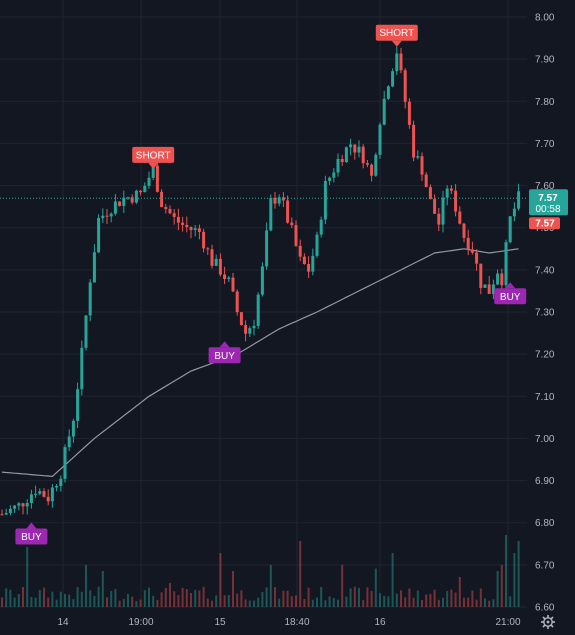  I want to click on signal-label: SHORT, so click(396, 33).